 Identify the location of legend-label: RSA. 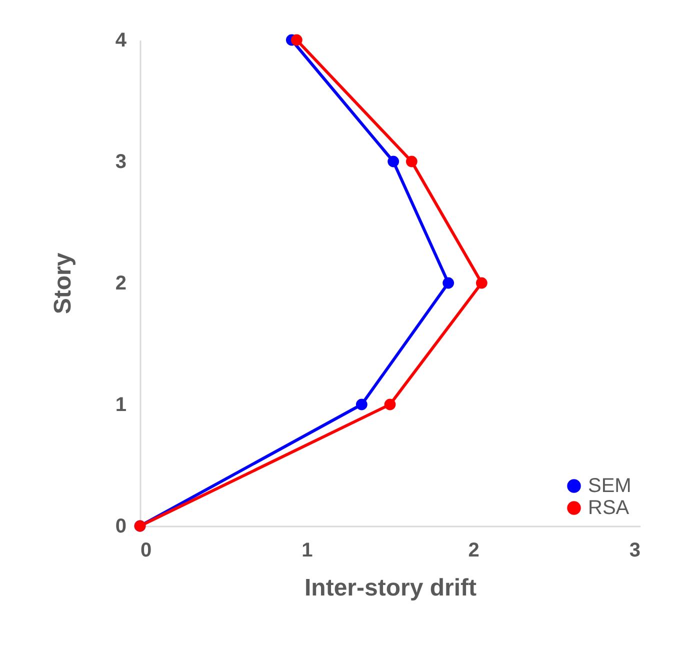
(609, 508).